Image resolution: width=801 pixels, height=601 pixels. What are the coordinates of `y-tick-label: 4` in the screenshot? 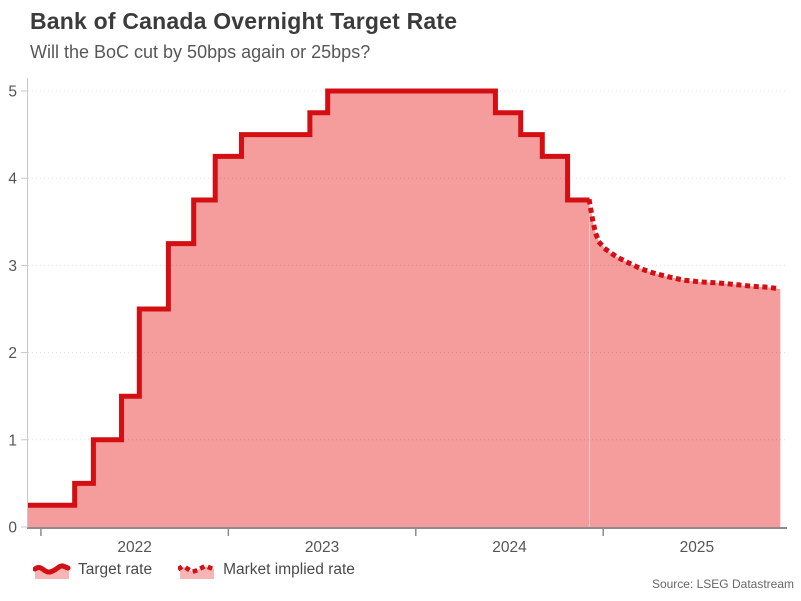 It's located at (12, 179).